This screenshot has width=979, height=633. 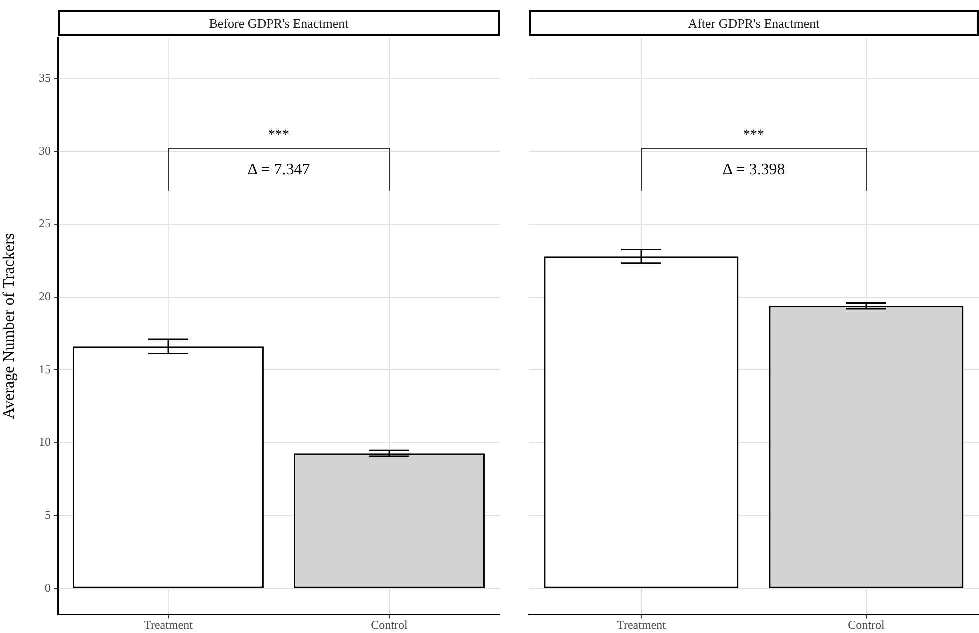 I want to click on y-tick-label: 35, so click(x=45, y=77).